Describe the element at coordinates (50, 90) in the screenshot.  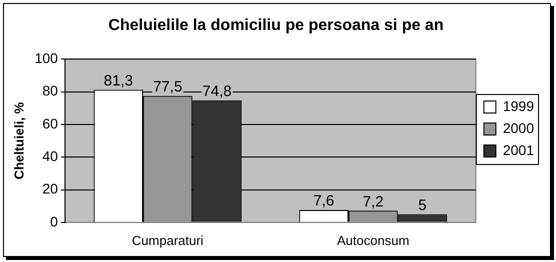
I see `y-tick-label: 80` at that location.